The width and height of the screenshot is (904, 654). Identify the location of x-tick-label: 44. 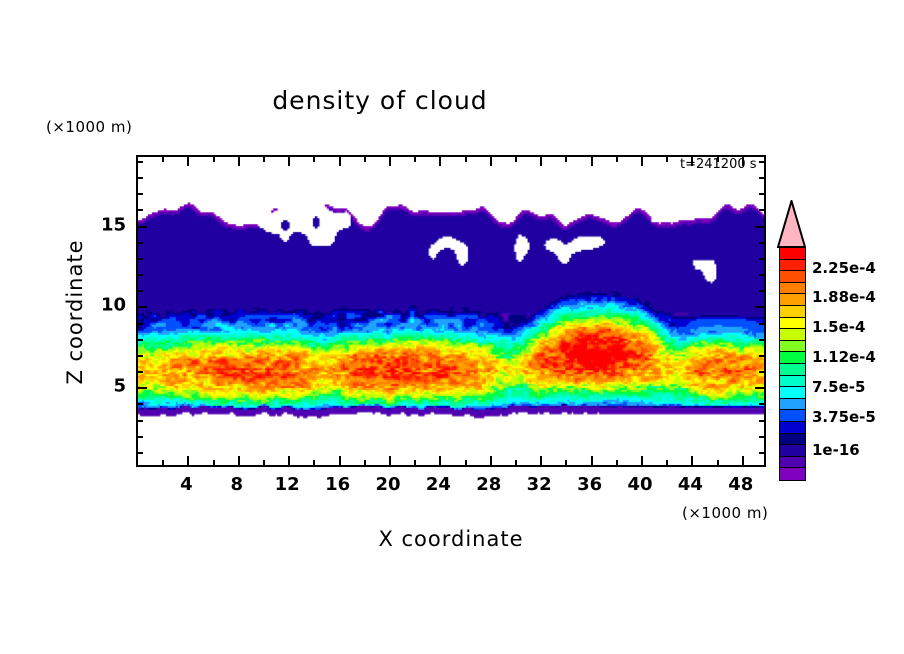
(690, 484).